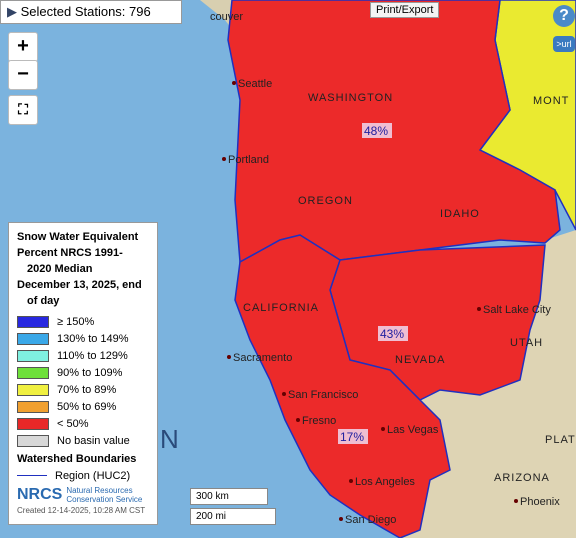  Describe the element at coordinates (23, 75) in the screenshot. I see `zoom-out: −` at that location.